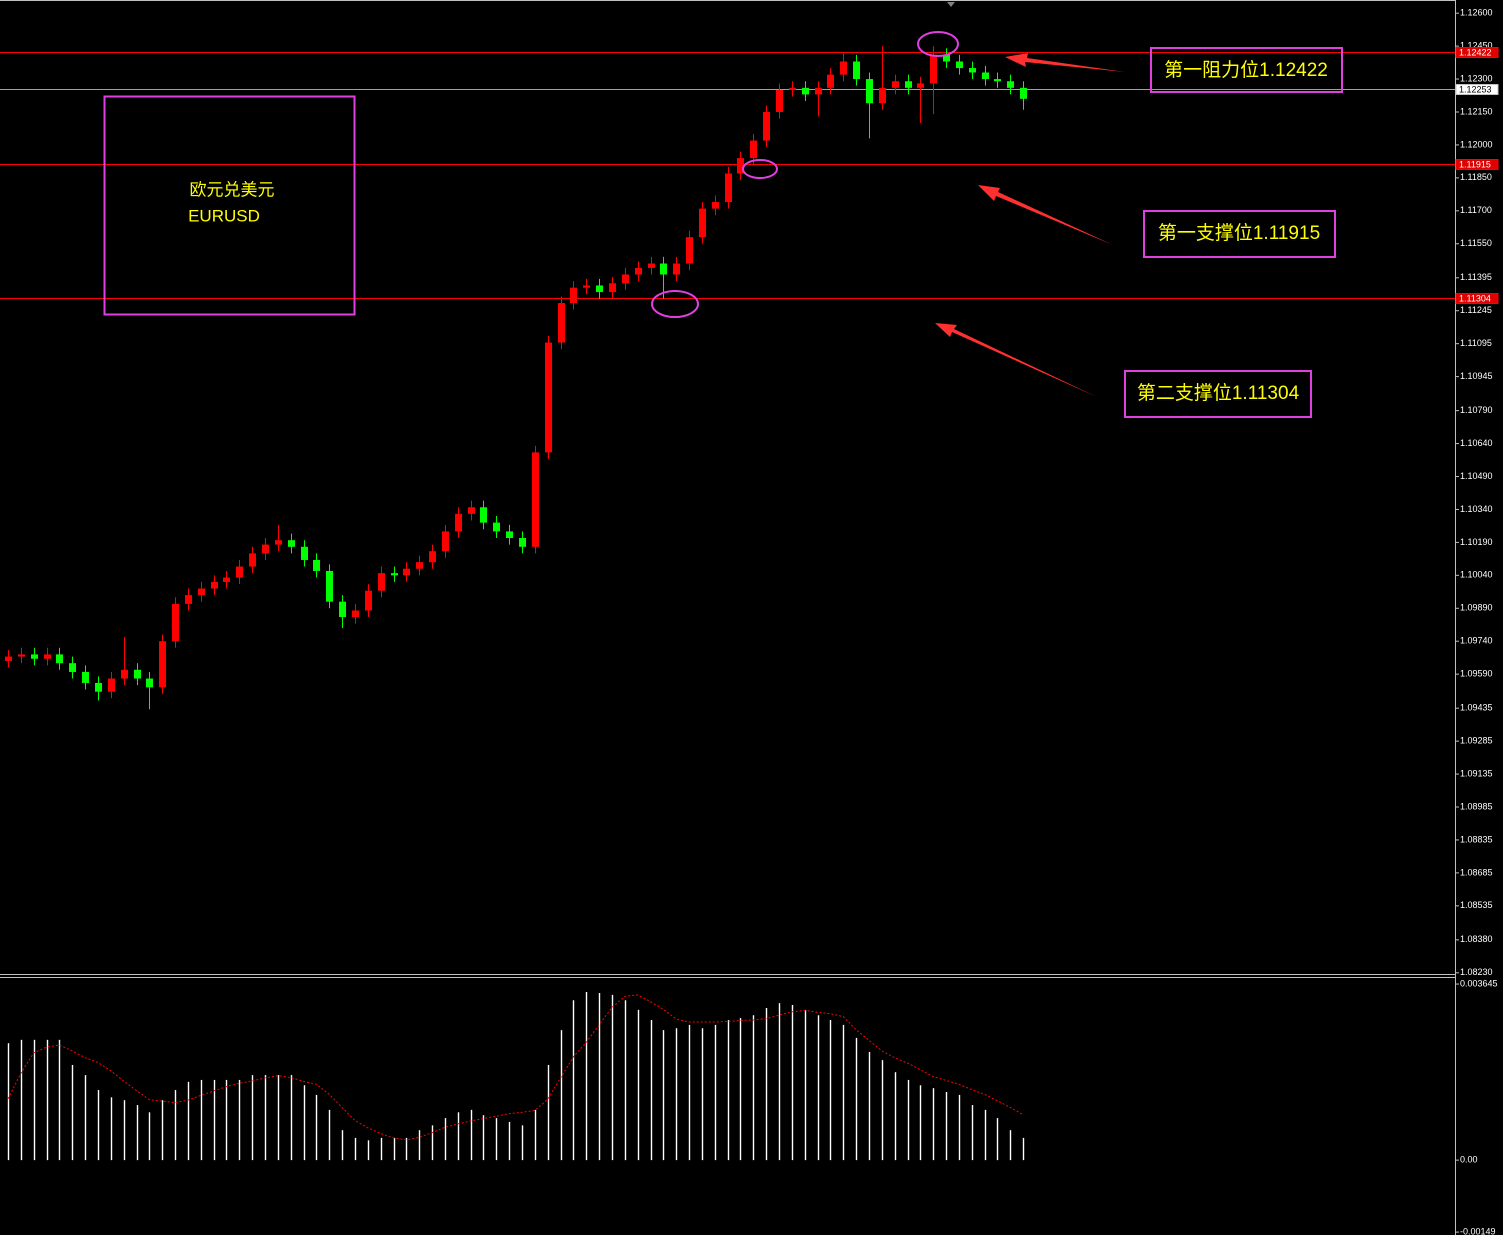 The height and width of the screenshot is (1235, 1503). Describe the element at coordinates (1476, 45) in the screenshot. I see `y-tick-label: 1.12450` at that location.